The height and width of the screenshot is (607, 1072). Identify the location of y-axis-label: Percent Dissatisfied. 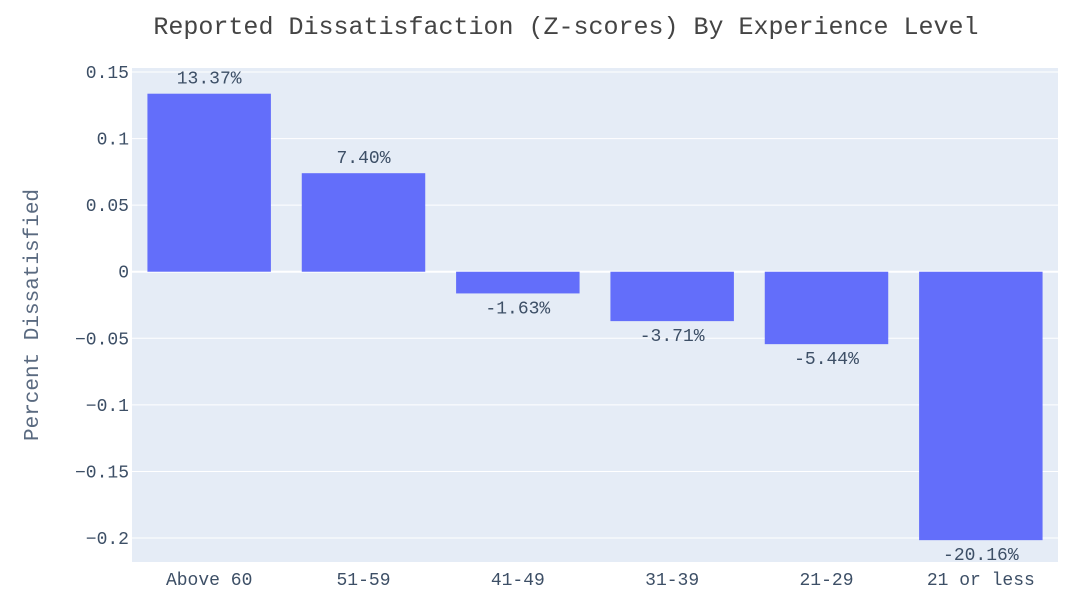
(33, 315).